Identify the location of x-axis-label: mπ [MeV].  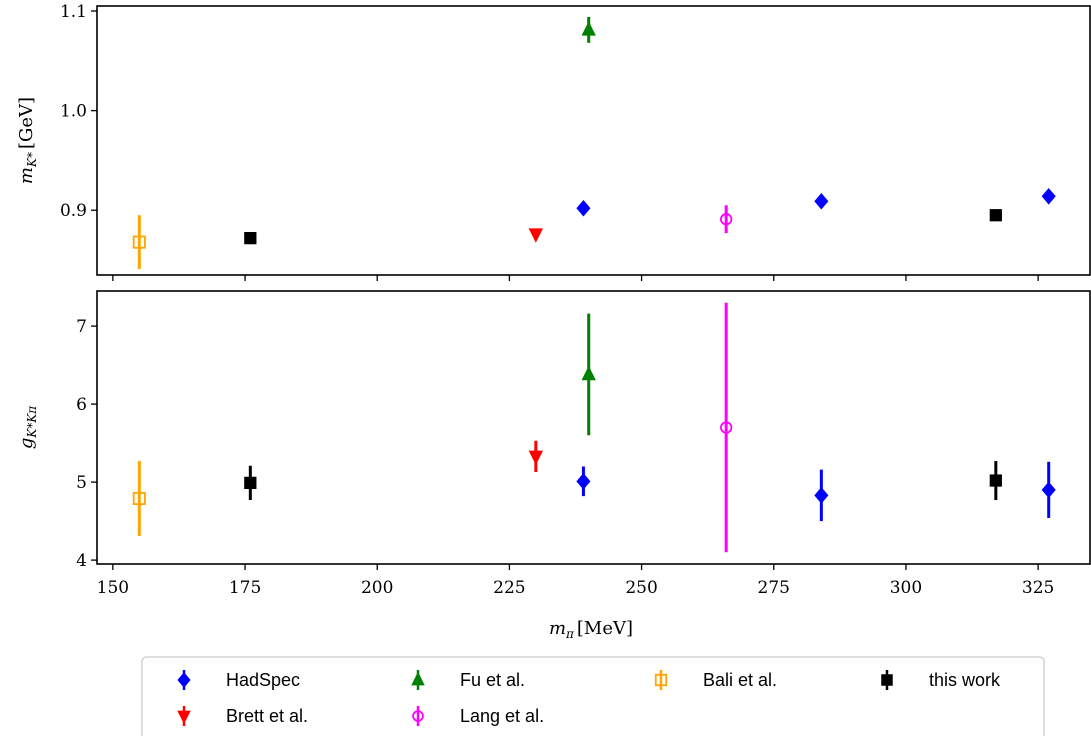
(591, 629).